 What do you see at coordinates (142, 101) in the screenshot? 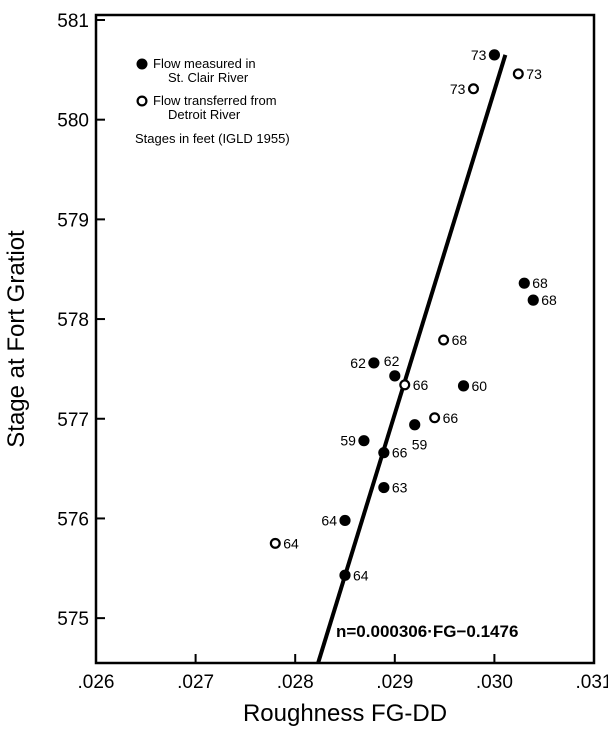
I see `legend-open-marker` at bounding box center [142, 101].